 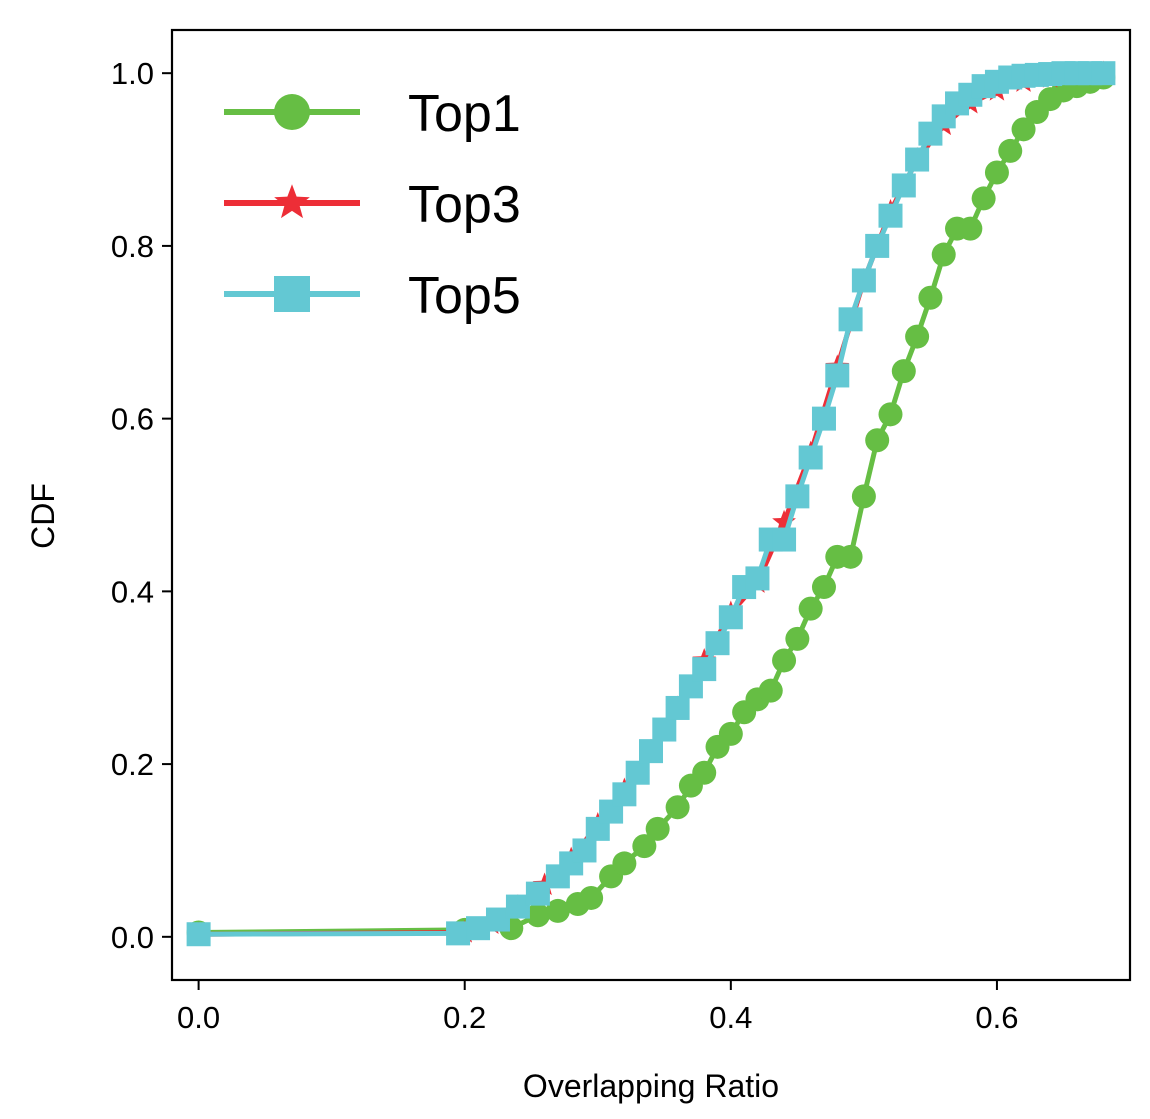 What do you see at coordinates (292, 201) in the screenshot?
I see `legend-marker-top3` at bounding box center [292, 201].